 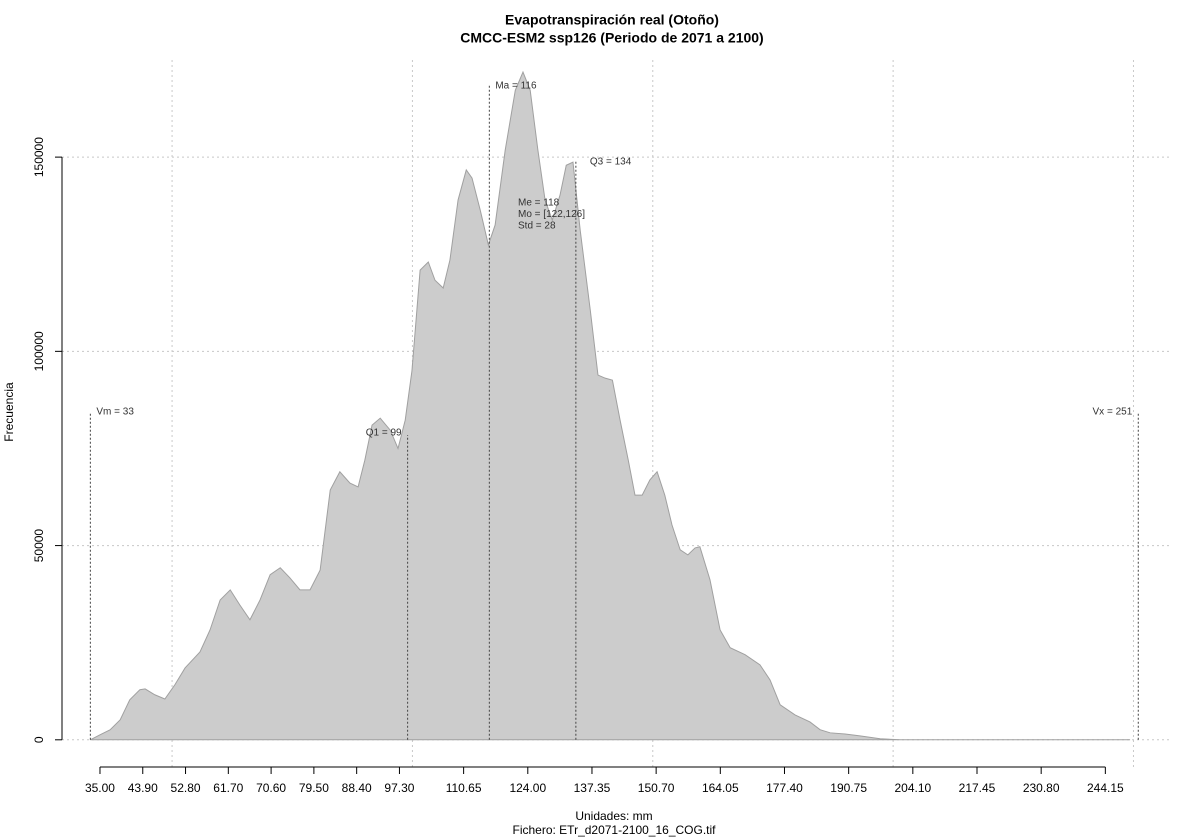 I want to click on x-tick-label: 204.10, so click(x=912, y=788).